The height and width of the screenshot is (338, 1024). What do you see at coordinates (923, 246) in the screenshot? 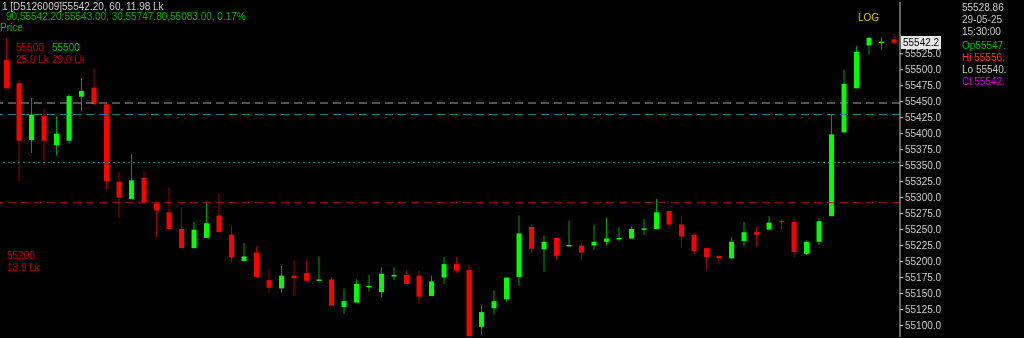
I see `y-tick-label: 55225.0` at bounding box center [923, 246].